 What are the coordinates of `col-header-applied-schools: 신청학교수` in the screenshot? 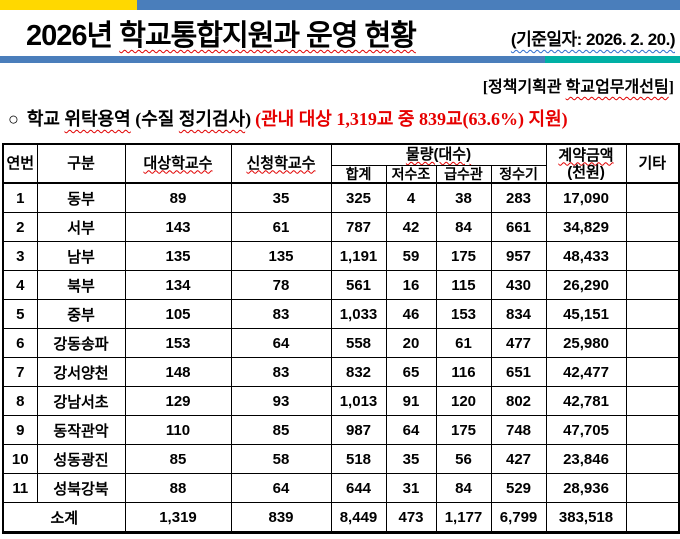 It's located at (281, 163).